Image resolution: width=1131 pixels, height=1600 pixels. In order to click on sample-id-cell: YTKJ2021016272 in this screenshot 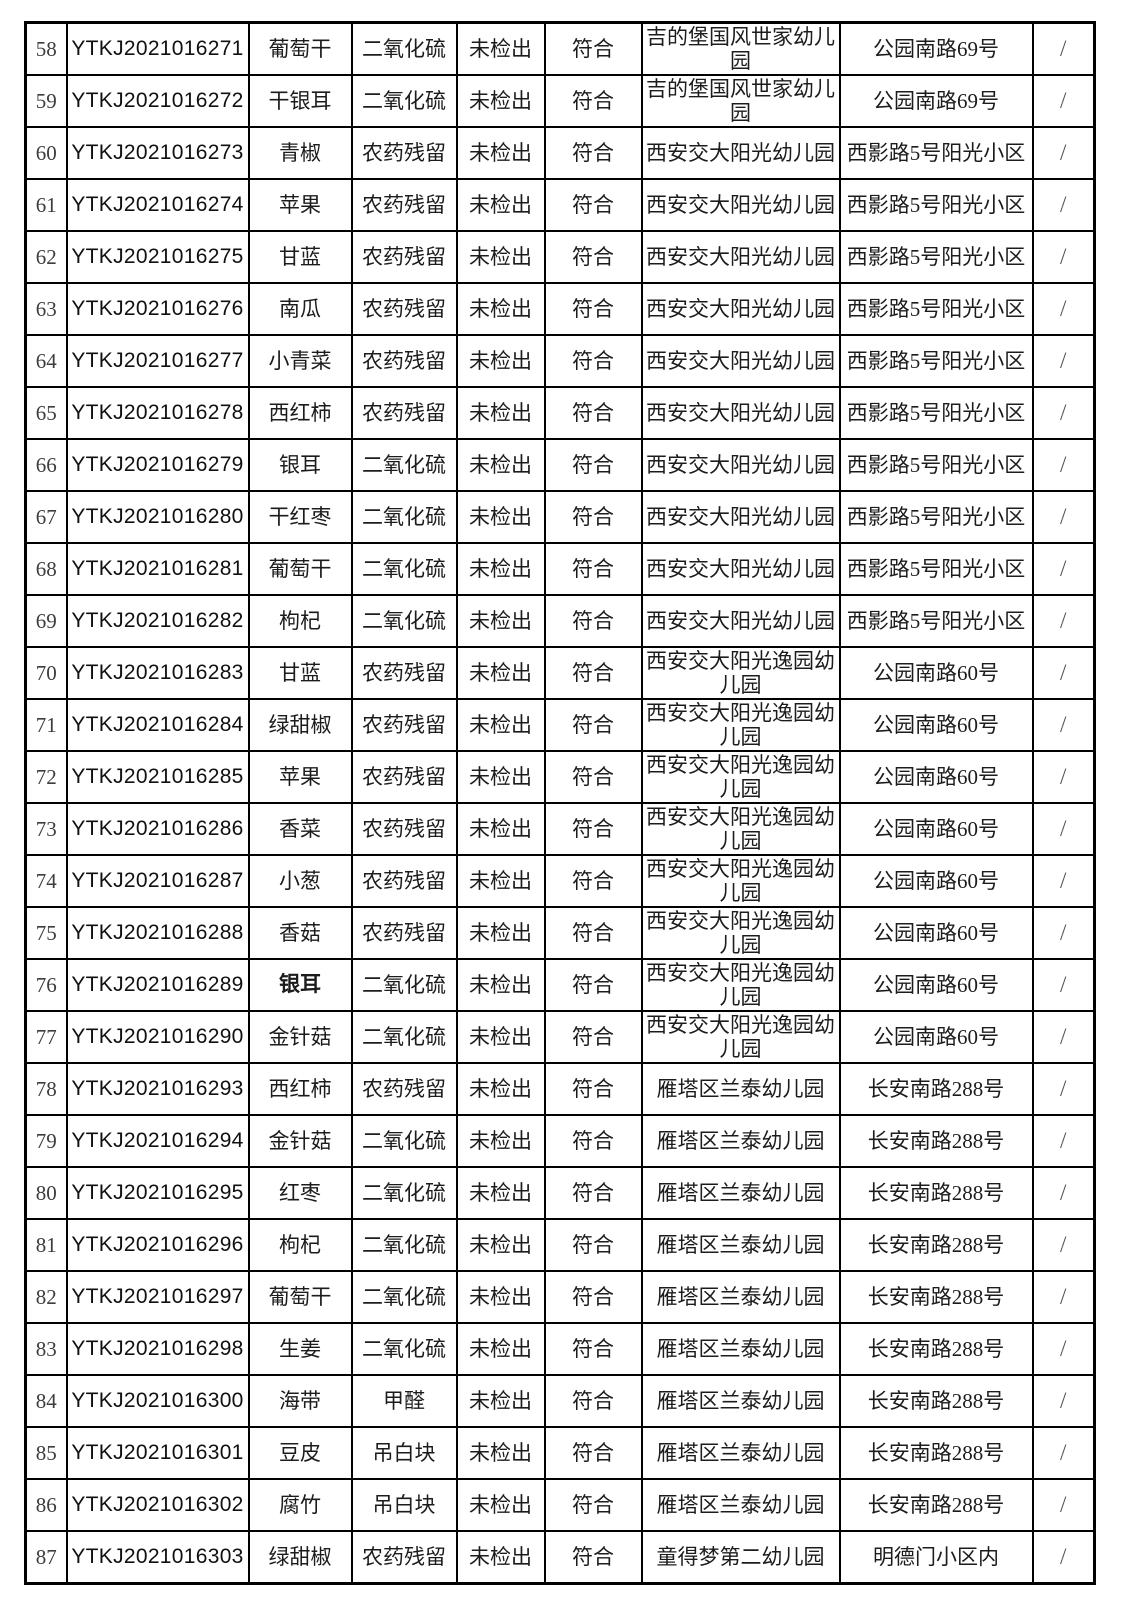, I will do `click(157, 101)`.